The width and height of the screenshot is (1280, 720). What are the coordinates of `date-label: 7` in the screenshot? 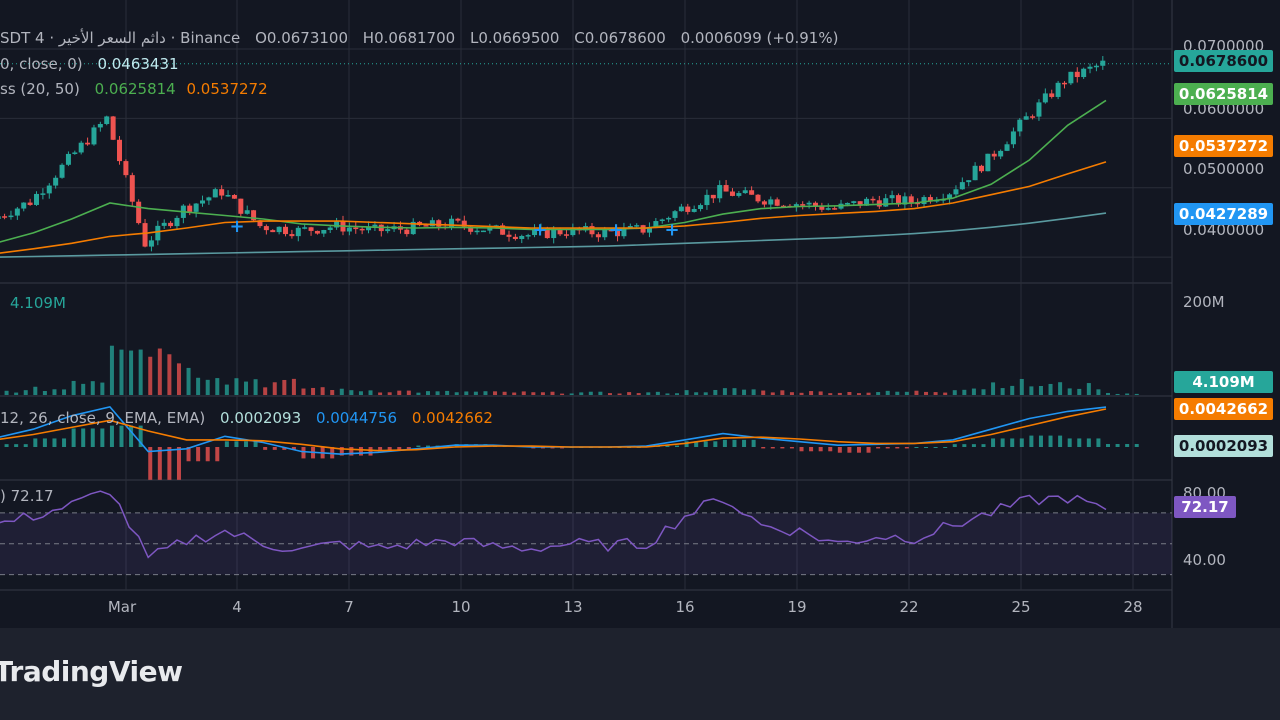 It's located at (349, 607).